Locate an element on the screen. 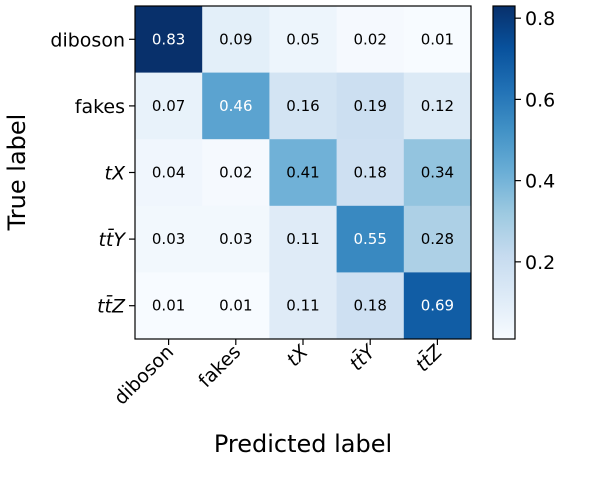 This screenshot has width=598, height=482. cell-value-label: 0.41 is located at coordinates (302, 173).